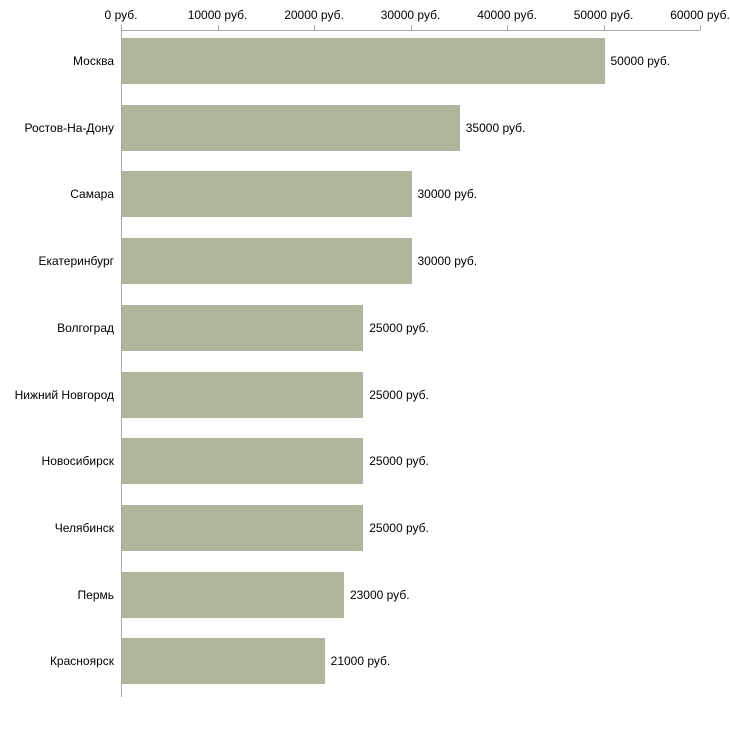  Describe the element at coordinates (81, 661) in the screenshot. I see `category-label: Красноярск` at that location.